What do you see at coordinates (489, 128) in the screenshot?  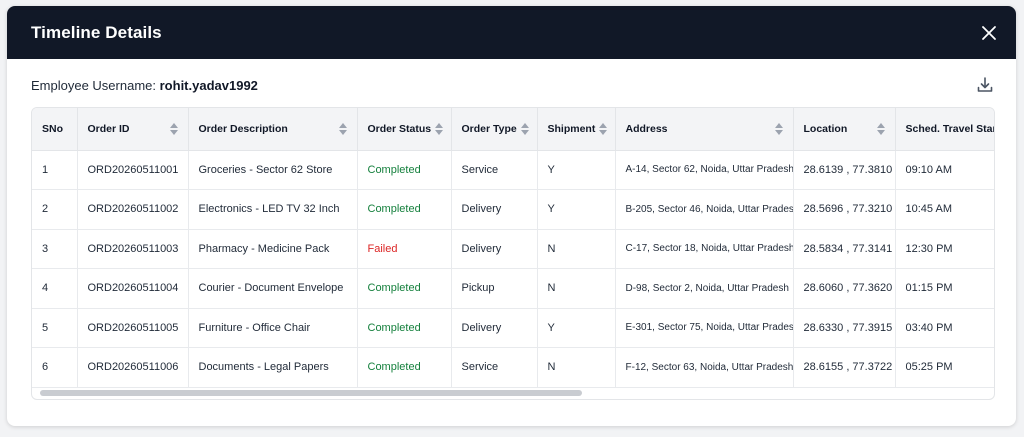 I see `column-header-label: Order Type` at bounding box center [489, 128].